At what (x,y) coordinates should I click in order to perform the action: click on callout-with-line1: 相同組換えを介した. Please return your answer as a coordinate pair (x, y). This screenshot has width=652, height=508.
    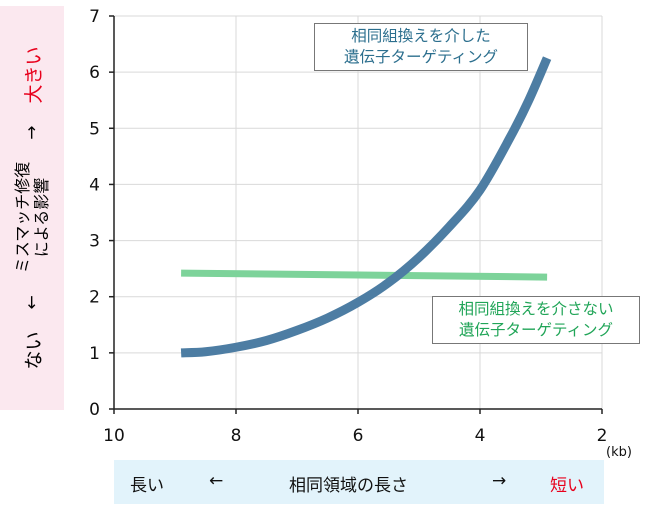
    Looking at the image, I should click on (421, 36).